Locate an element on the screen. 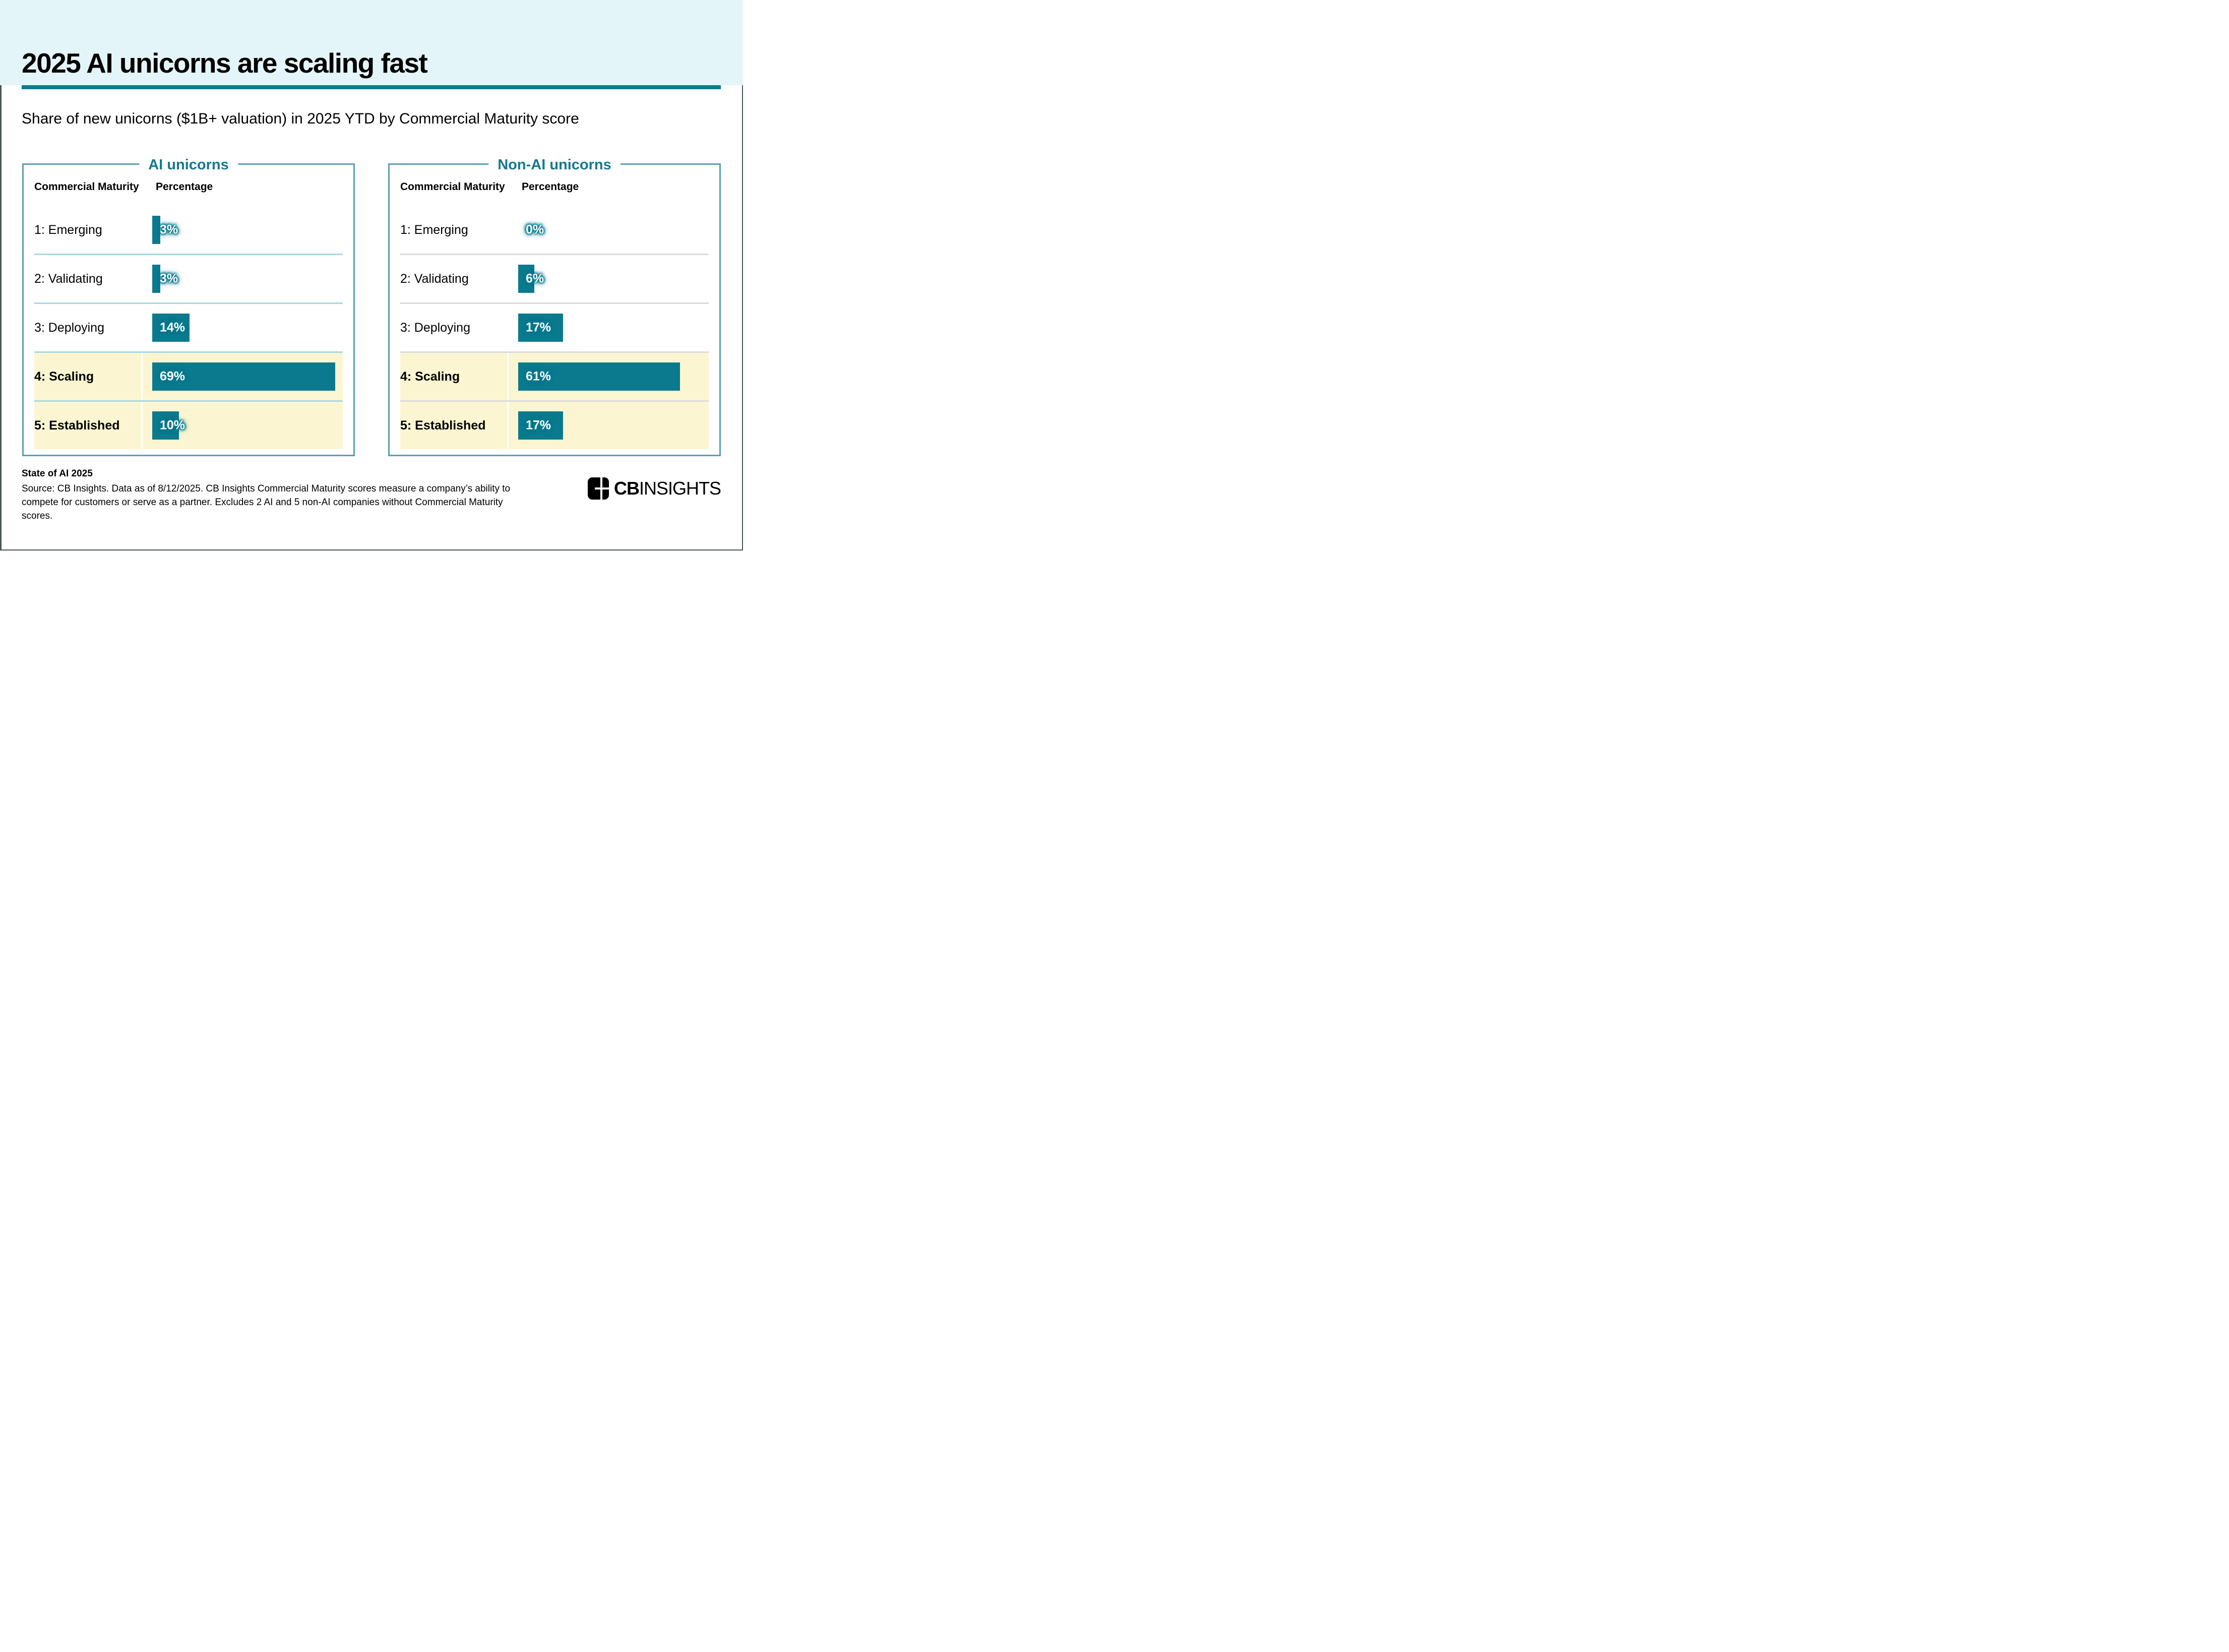 The height and width of the screenshot is (1652, 2229). column-header-percentage: Percentage is located at coordinates (184, 187).